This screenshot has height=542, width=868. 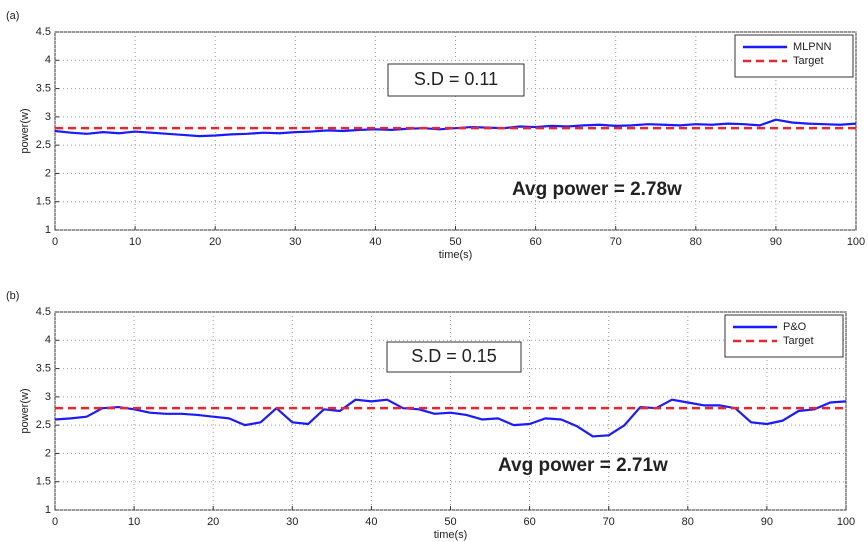 I want to click on sd-annotation: S.D = 0.11, so click(x=456, y=79).